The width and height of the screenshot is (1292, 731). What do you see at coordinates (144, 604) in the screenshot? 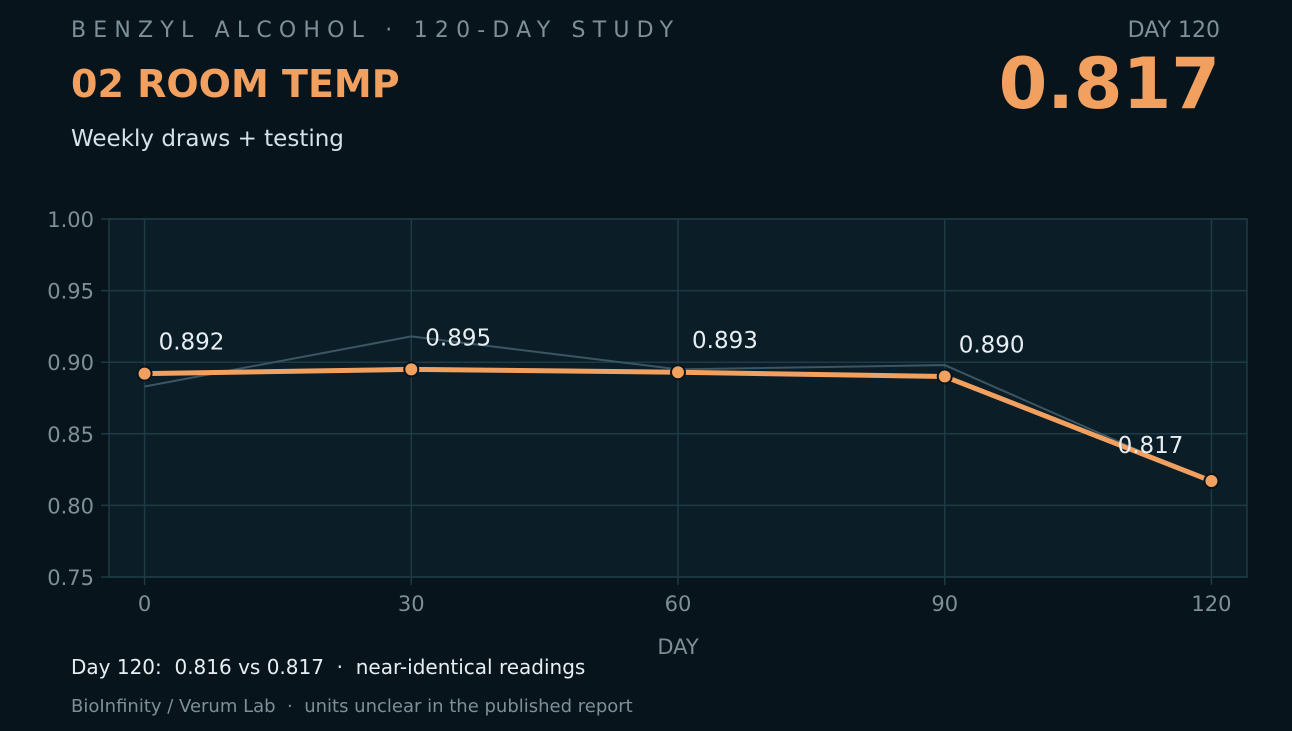
I see `x-tick-label: 0` at bounding box center [144, 604].